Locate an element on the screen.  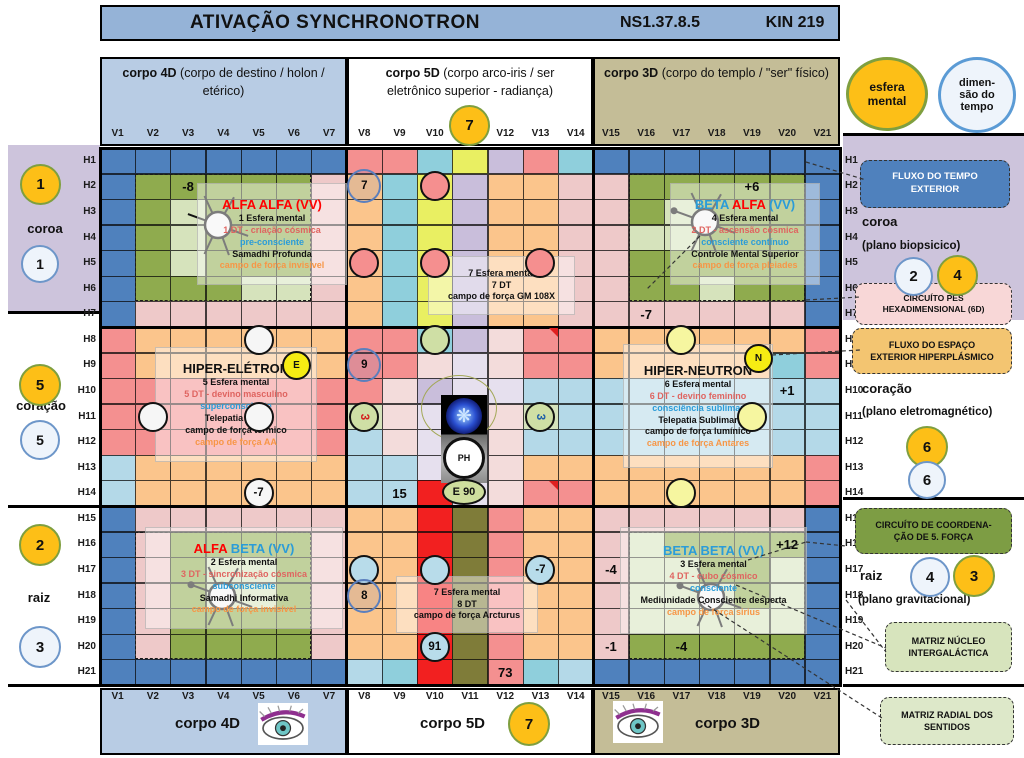
grid-number: 15 is located at coordinates (399, 493).